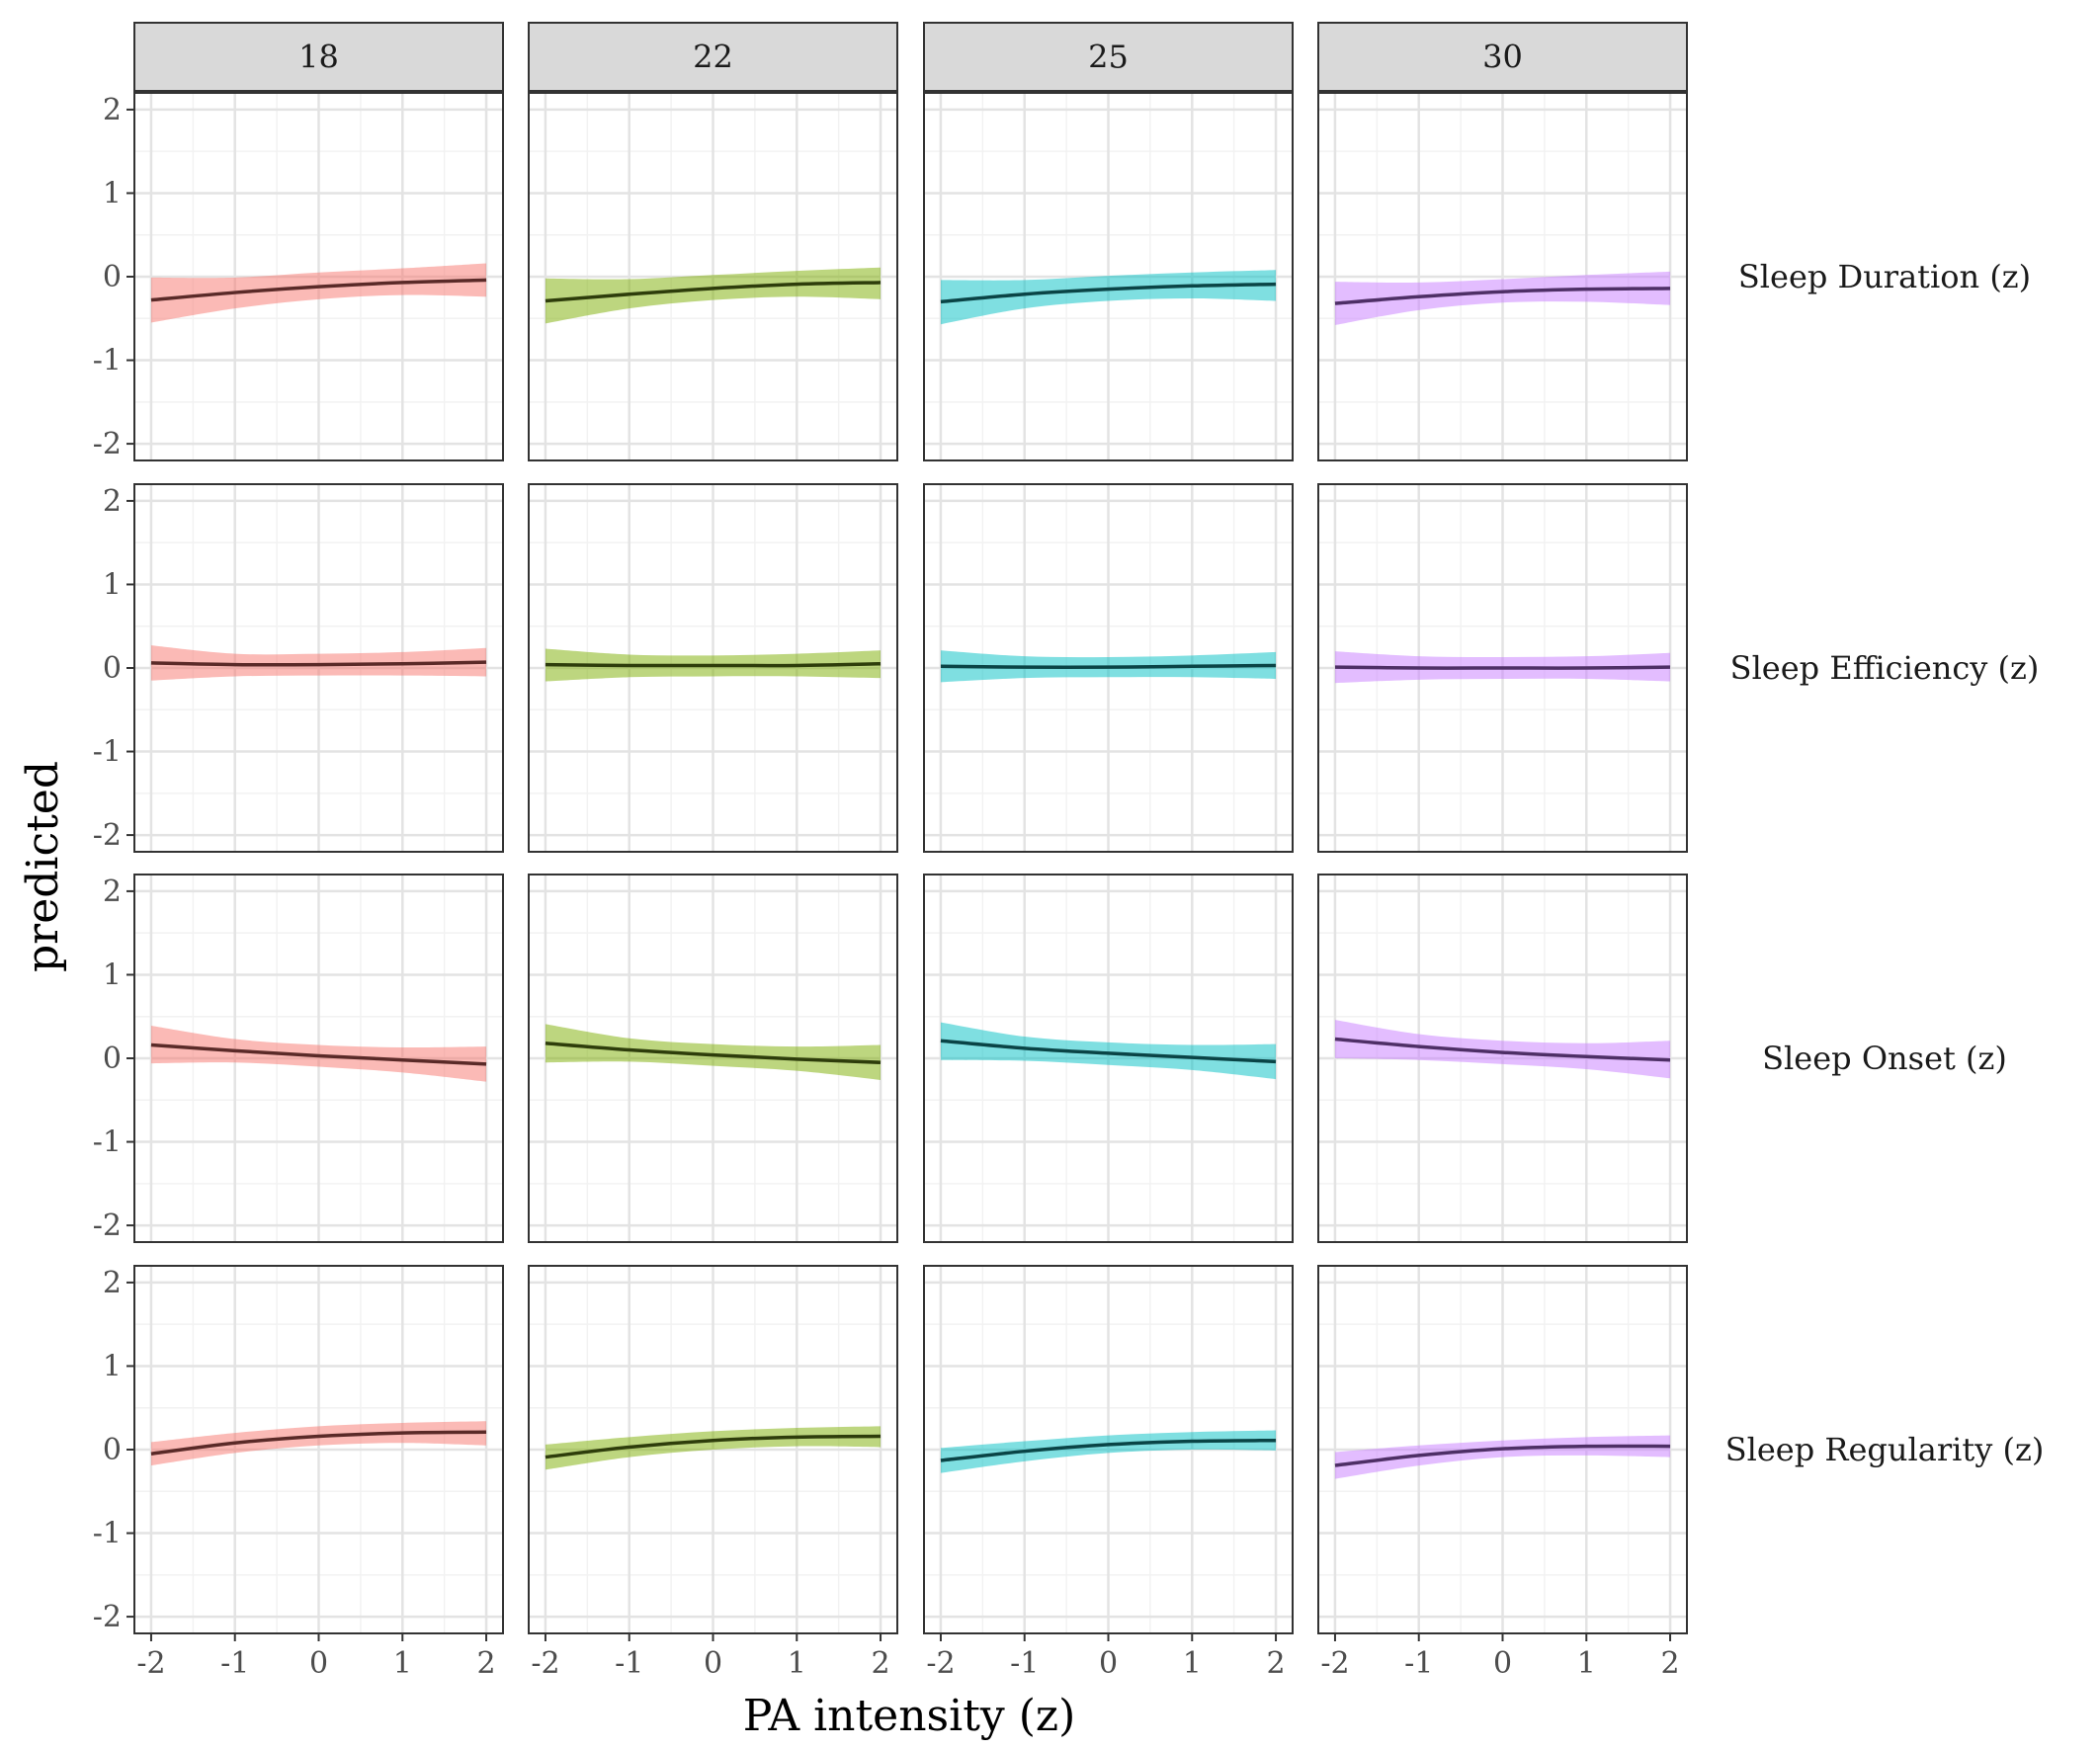 Image resolution: width=2100 pixels, height=1750 pixels. I want to click on panel-r1-c1, so click(713, 668).